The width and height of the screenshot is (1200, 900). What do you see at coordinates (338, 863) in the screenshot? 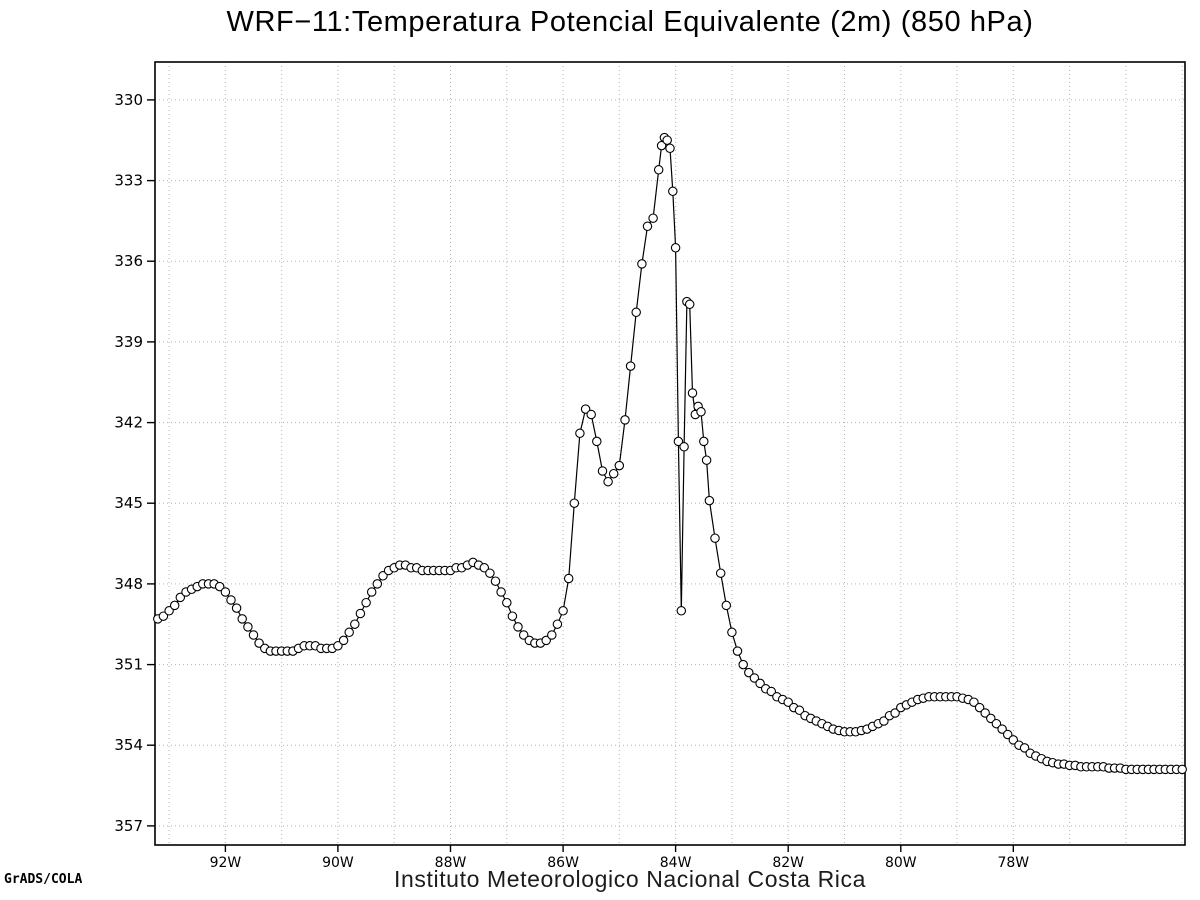
I see `x-tick-label: 90W` at bounding box center [338, 863].